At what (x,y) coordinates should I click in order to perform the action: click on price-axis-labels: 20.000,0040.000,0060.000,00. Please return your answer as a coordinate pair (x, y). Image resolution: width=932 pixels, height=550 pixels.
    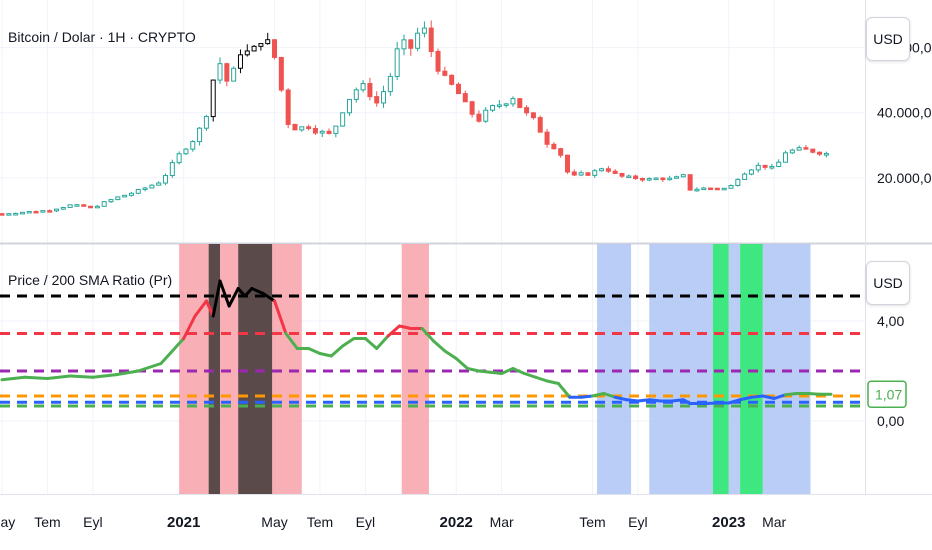
    Looking at the image, I should click on (904, 113).